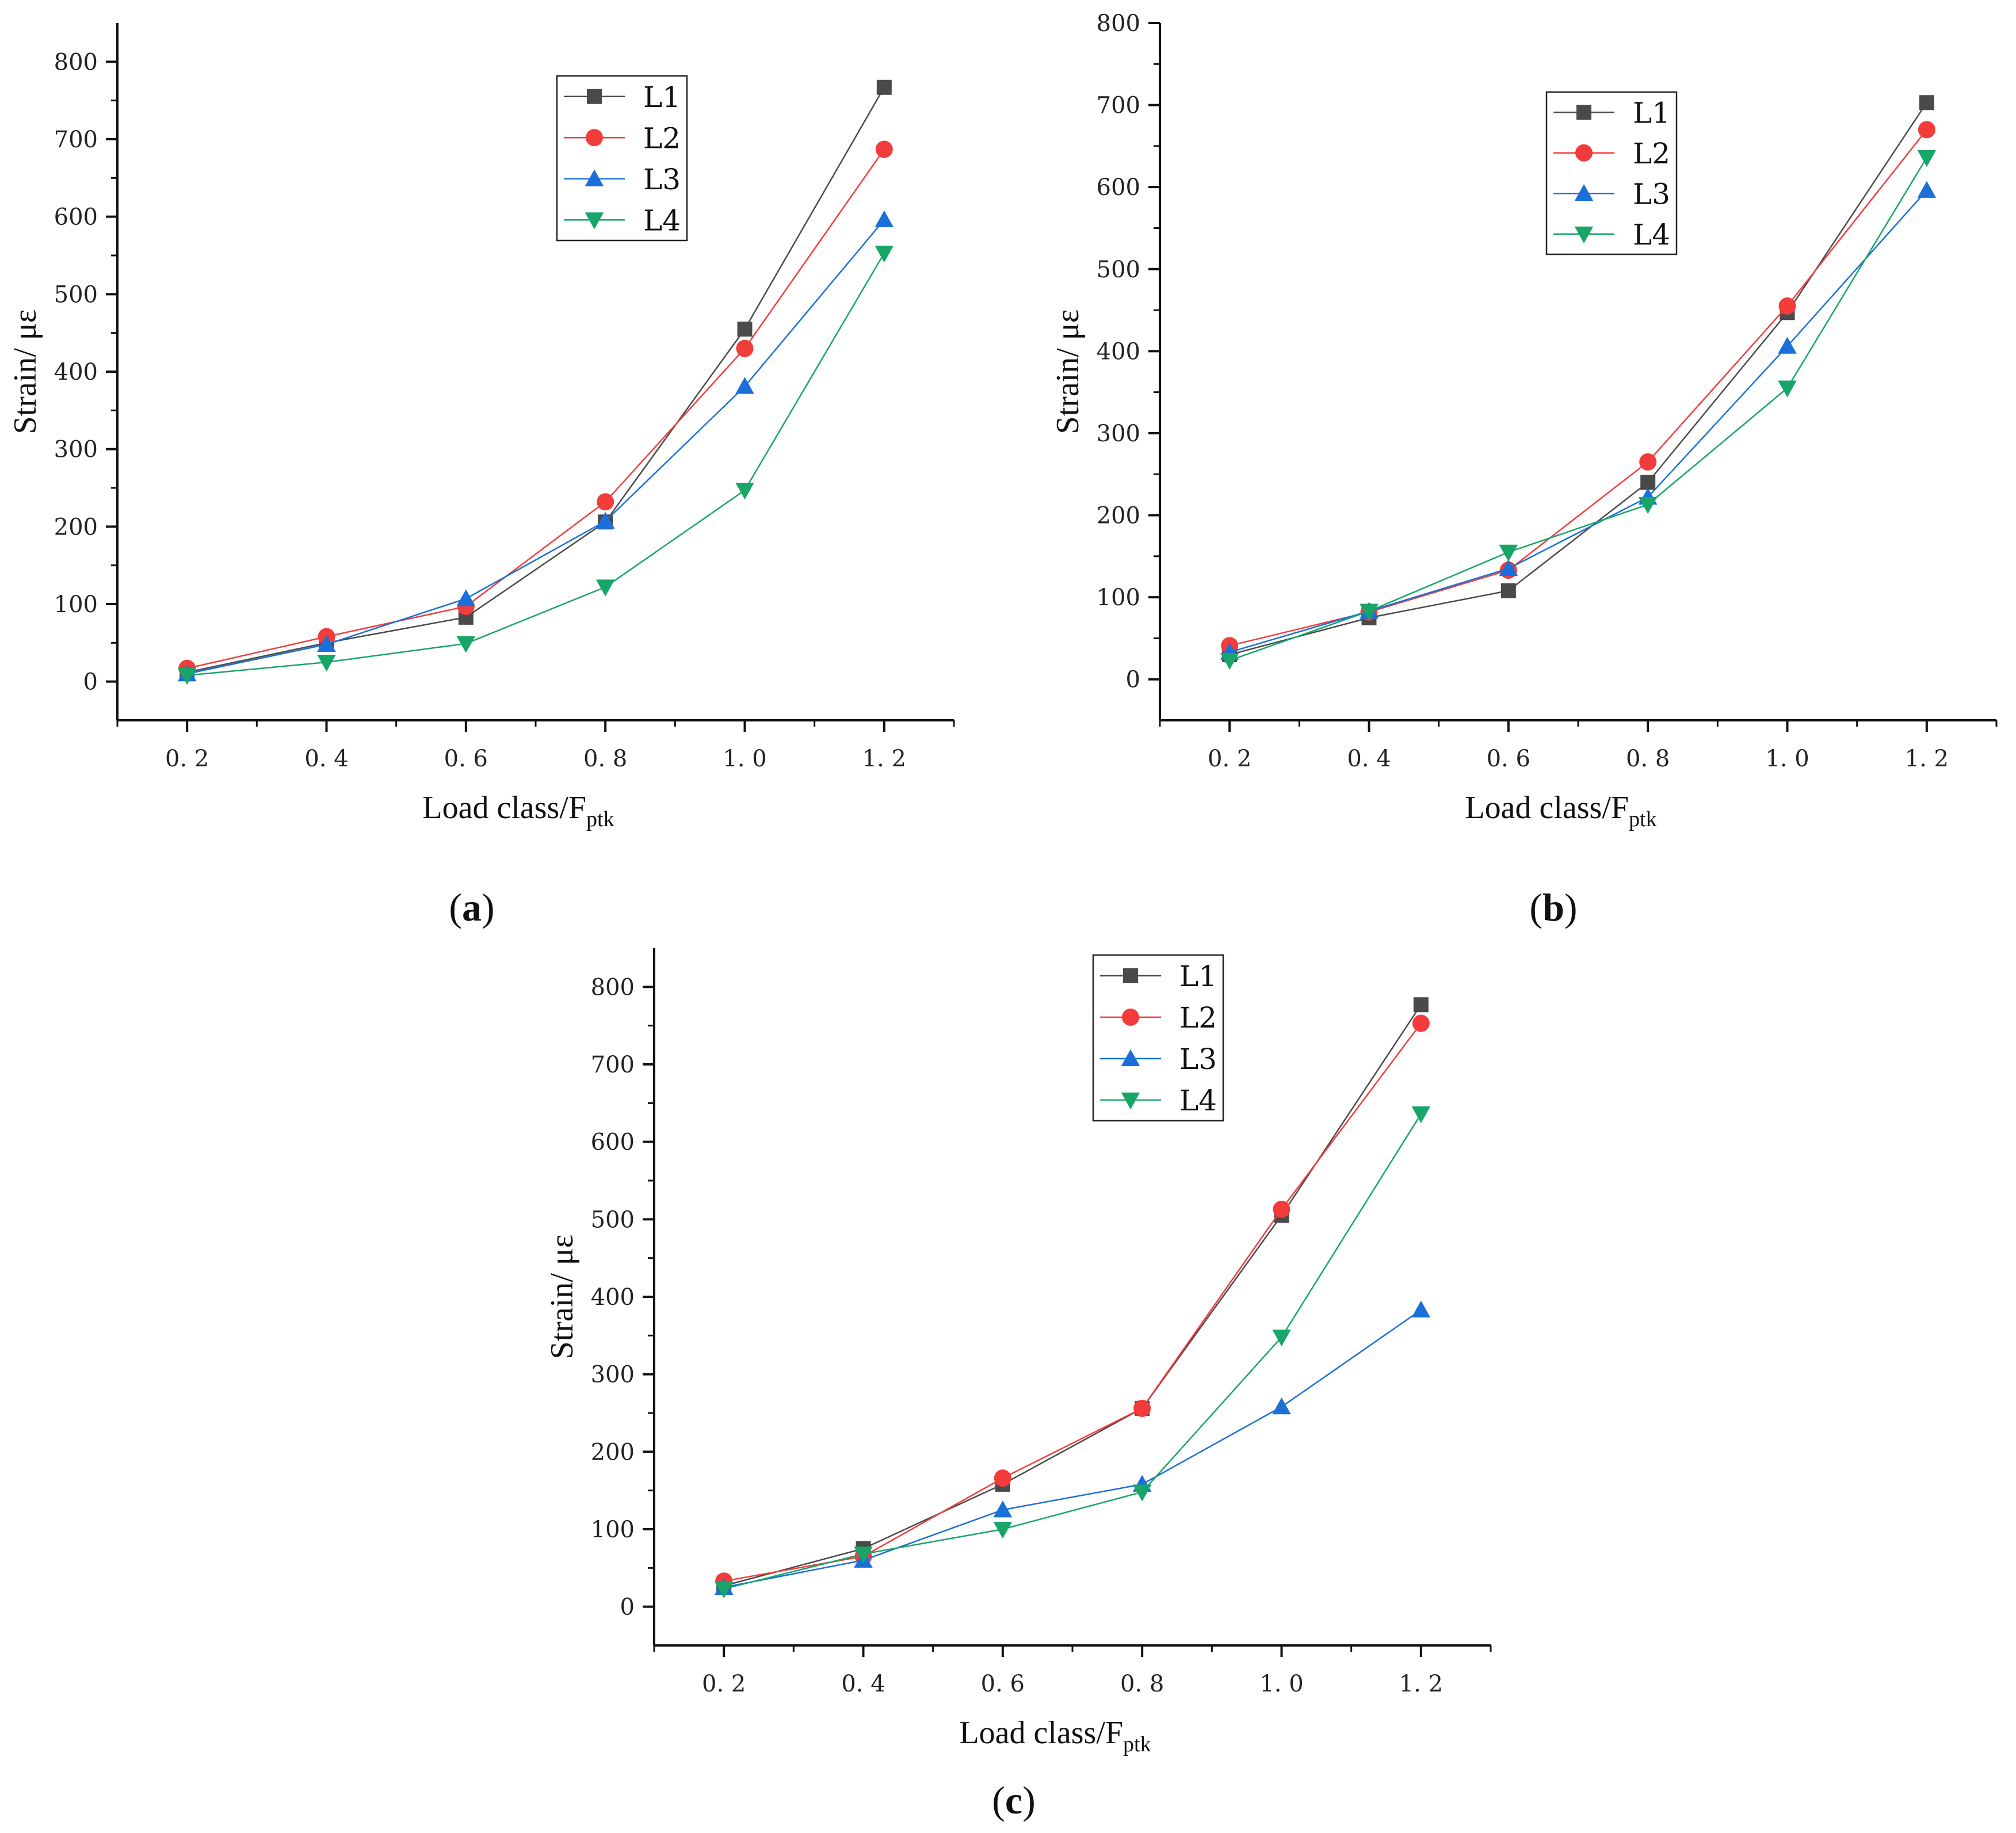 This screenshot has height=1833, width=2016. Describe the element at coordinates (1560, 810) in the screenshot. I see `x-axis-title: Load class/Fptk` at that location.